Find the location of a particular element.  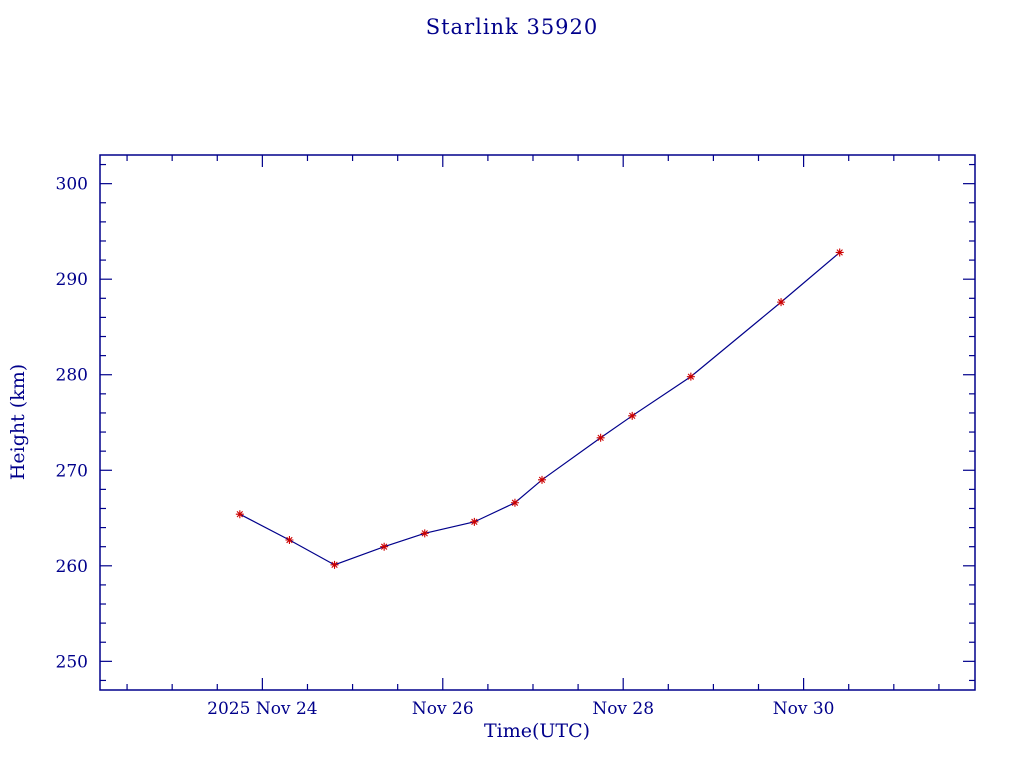

y-tick-label: 270 is located at coordinates (72, 471).